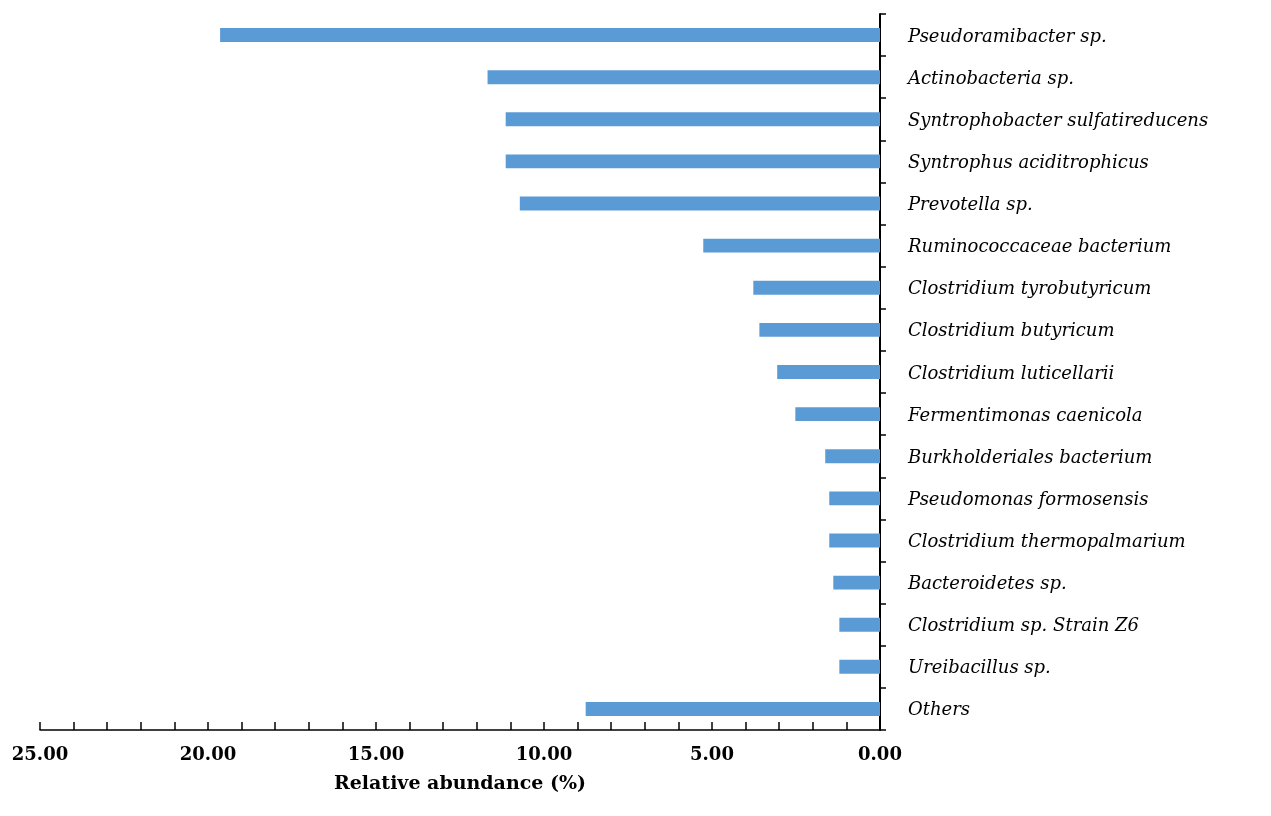 This screenshot has width=1271, height=816. I want to click on y-tick-label: Prevotella sp., so click(970, 204).